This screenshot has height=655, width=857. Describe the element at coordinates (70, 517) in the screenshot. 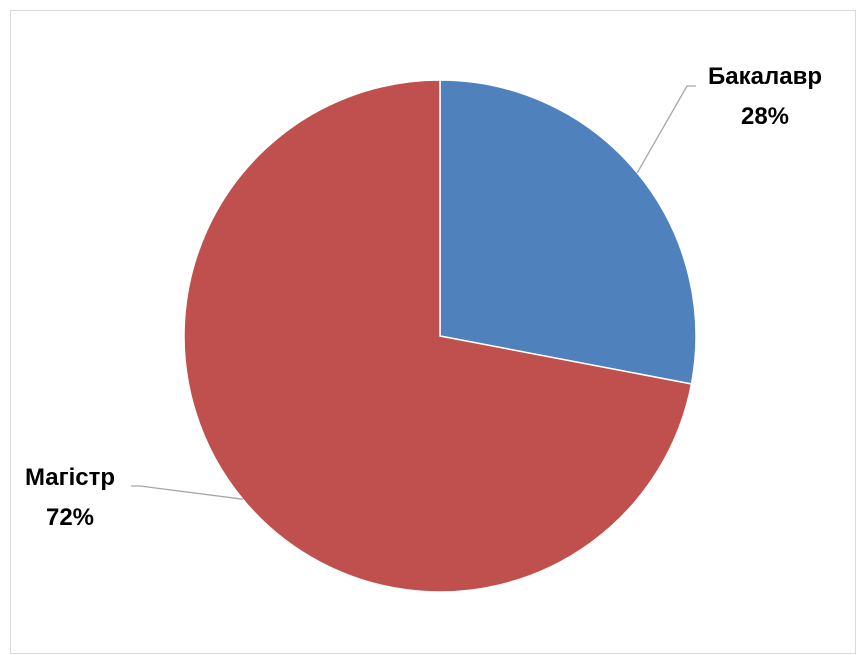

I see `slice-value-label-magistr: 72%` at that location.